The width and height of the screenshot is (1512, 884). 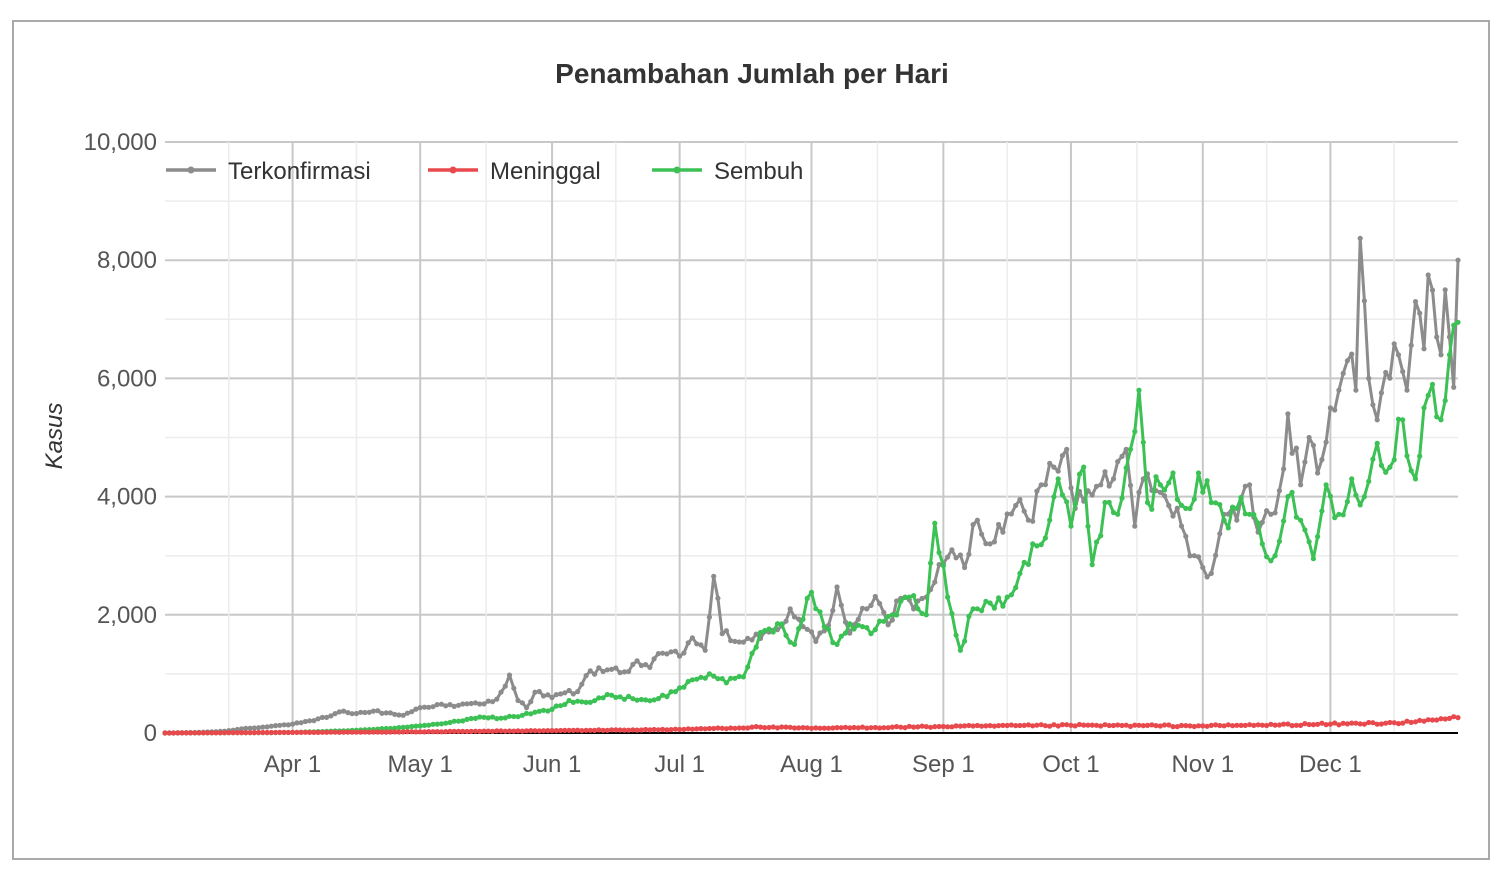 What do you see at coordinates (292, 764) in the screenshot?
I see `x-tick-label: Apr 1` at bounding box center [292, 764].